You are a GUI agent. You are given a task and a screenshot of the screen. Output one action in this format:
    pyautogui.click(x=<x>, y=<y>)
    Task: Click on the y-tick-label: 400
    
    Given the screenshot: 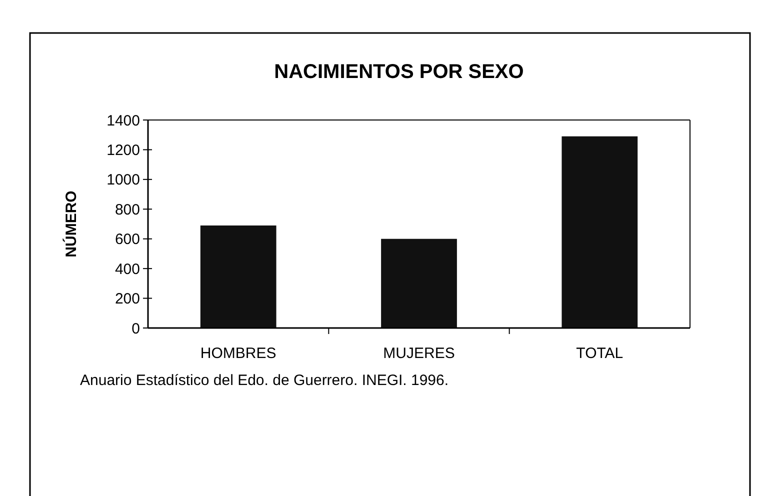 What is the action you would take?
    pyautogui.click(x=127, y=269)
    